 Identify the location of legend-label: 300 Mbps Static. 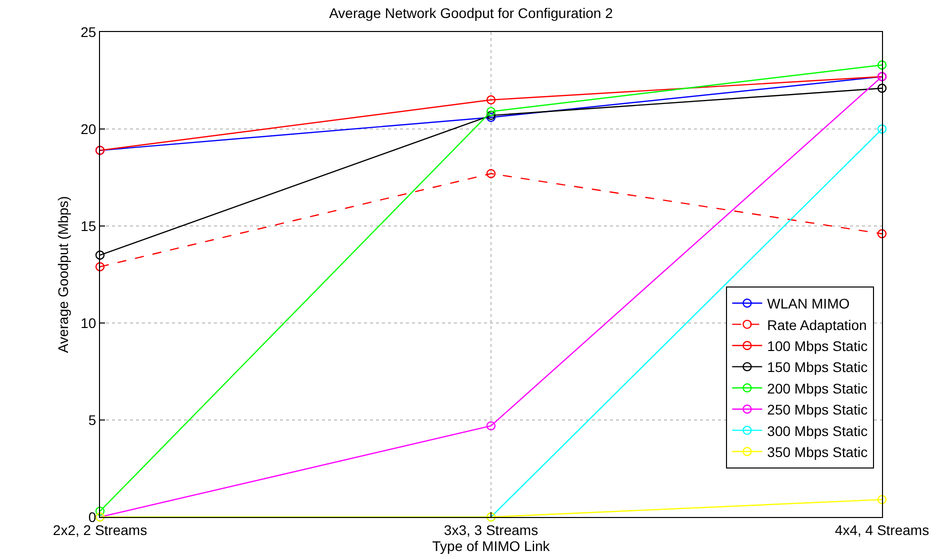
(817, 430).